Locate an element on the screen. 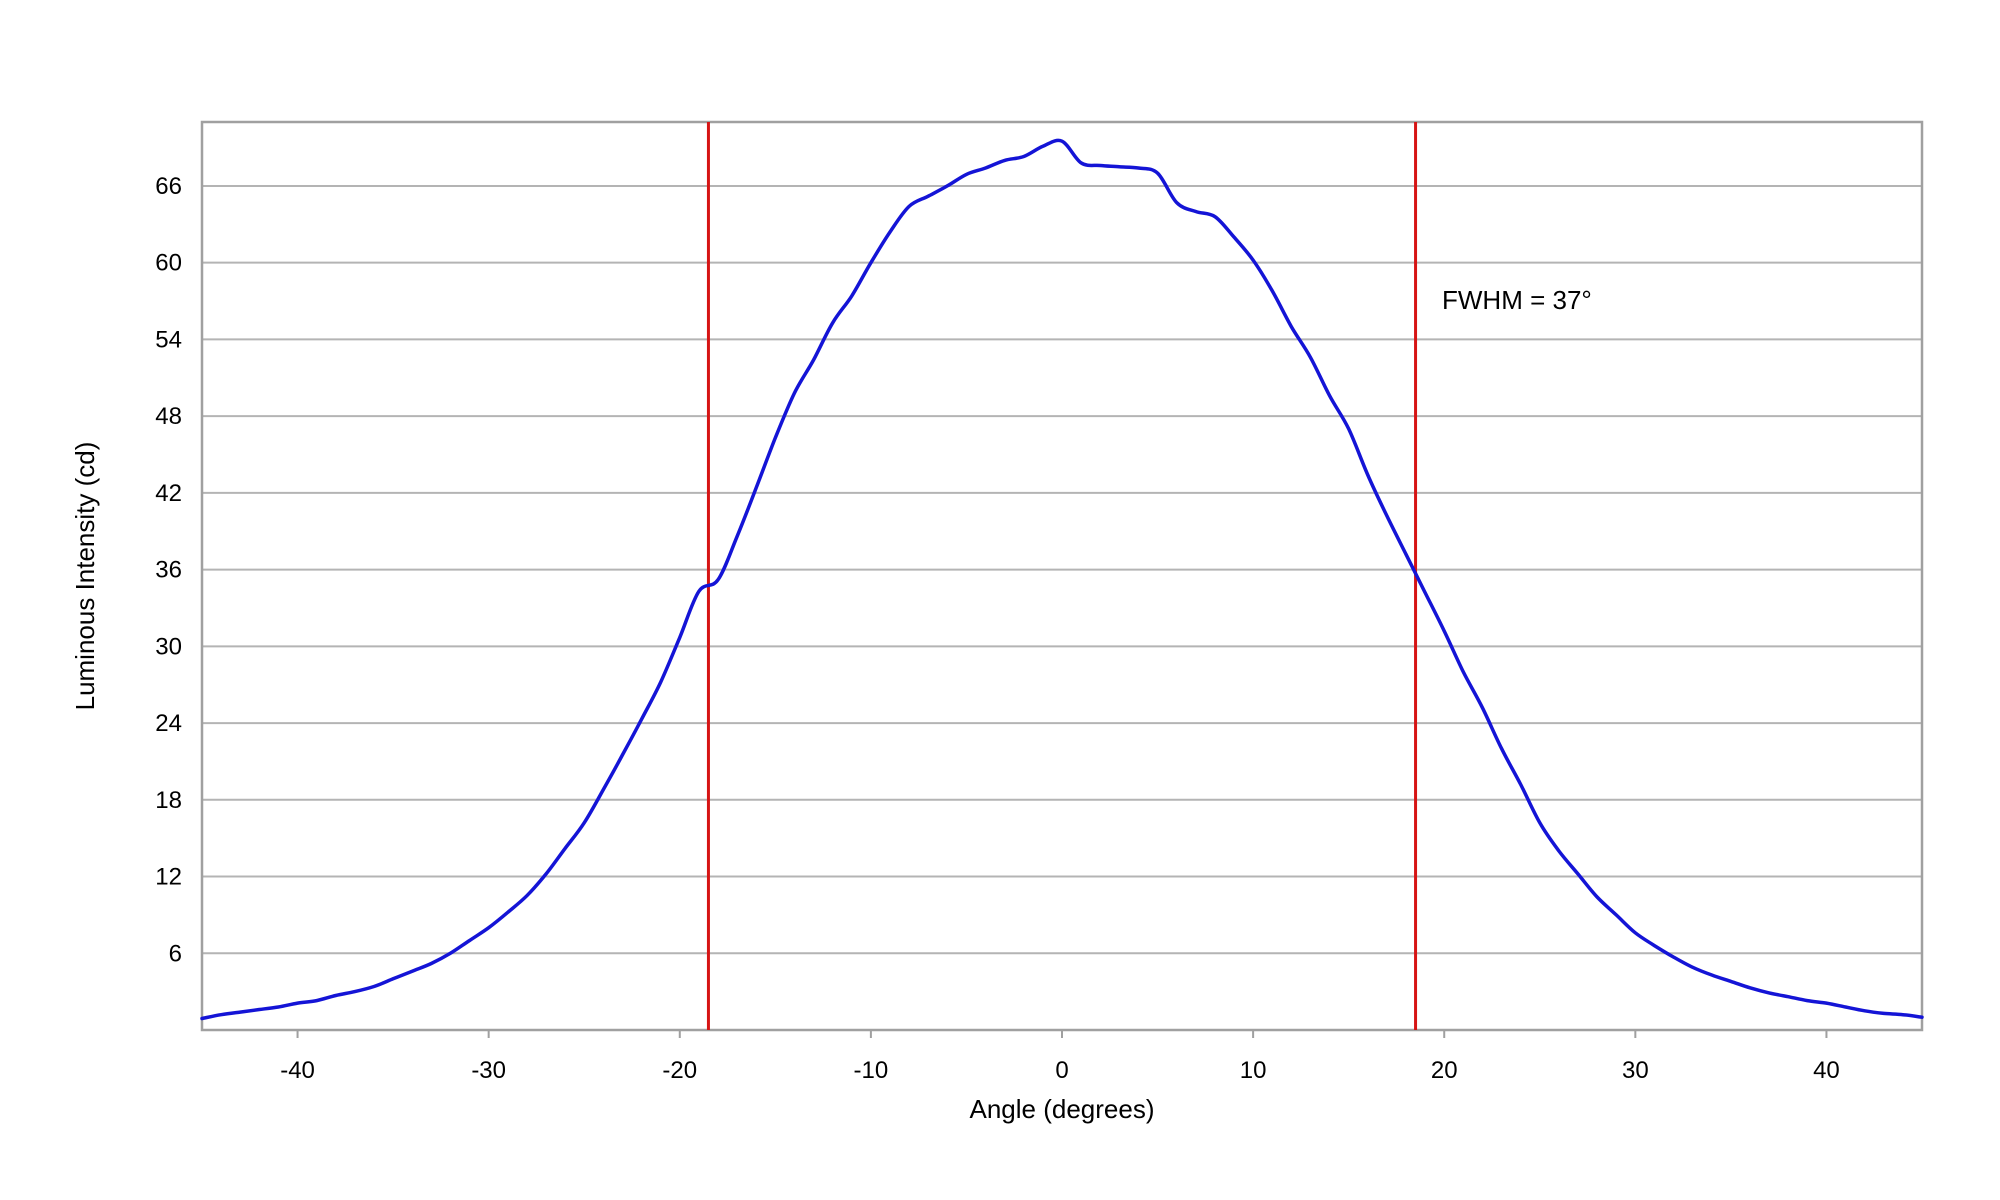 This screenshot has height=1200, width=2000. y-tick-label: 60 is located at coordinates (168, 263).